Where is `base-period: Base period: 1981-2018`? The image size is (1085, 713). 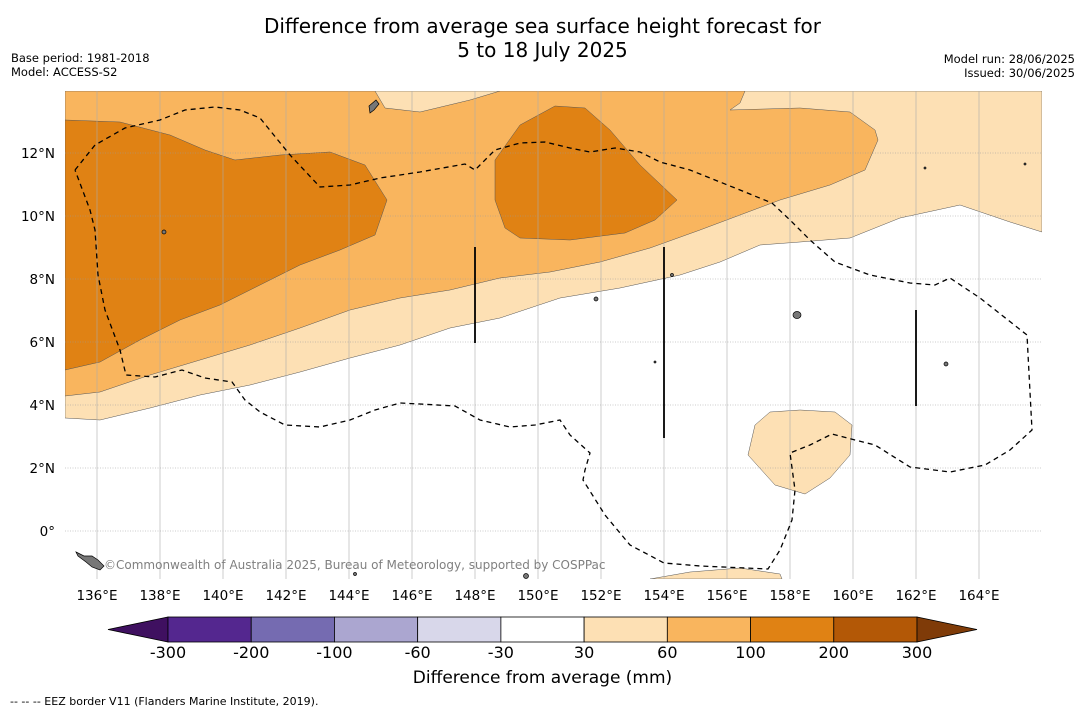
base-period: Base period: 1981-2018 is located at coordinates (80, 58).